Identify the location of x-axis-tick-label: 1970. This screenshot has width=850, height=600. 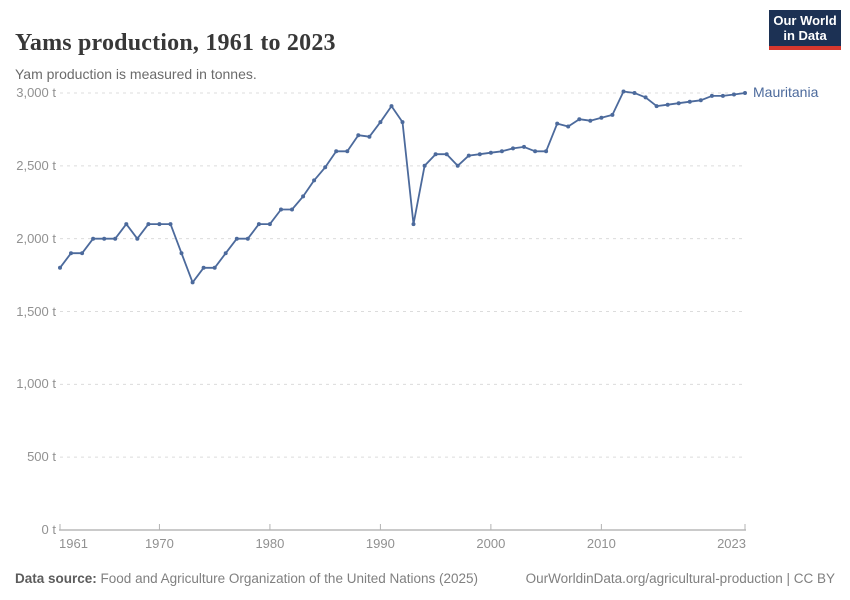
(159, 543).